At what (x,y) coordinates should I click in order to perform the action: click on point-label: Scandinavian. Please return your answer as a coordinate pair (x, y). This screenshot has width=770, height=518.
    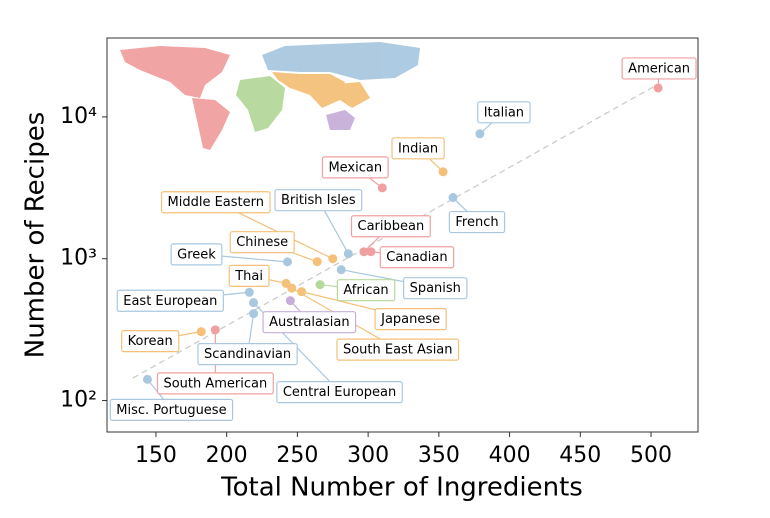
    Looking at the image, I should click on (247, 354).